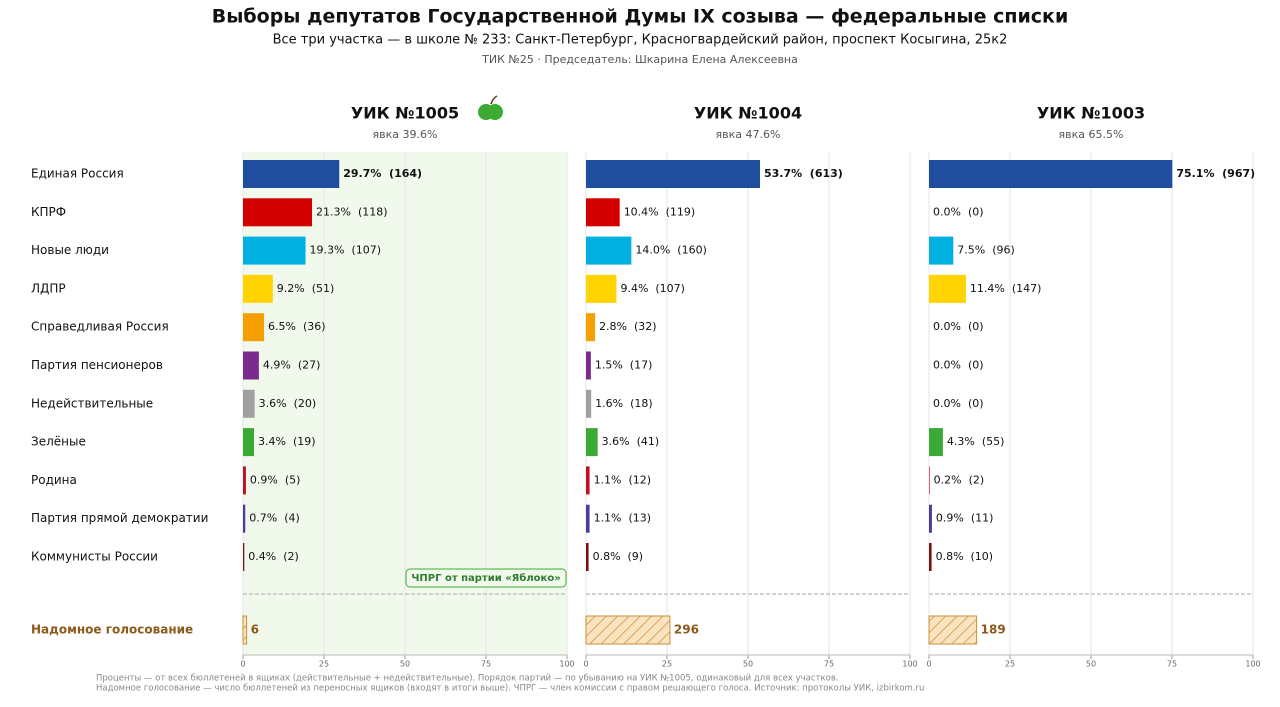 The image size is (1280, 707). What do you see at coordinates (660, 211) in the screenshot?
I see `value-label: 10.4% (119)` at bounding box center [660, 211].